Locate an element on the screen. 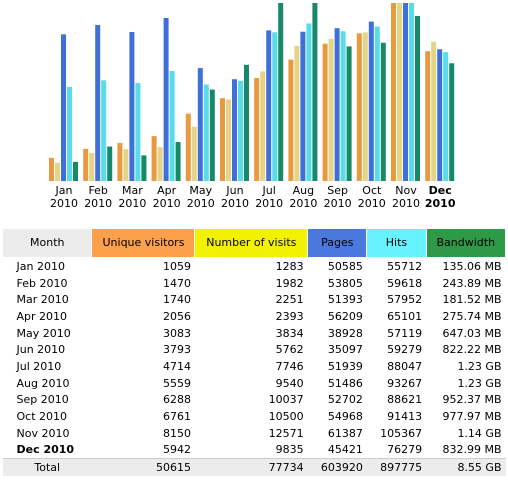 The image size is (508, 492). x-tick-label: Aug 2010 is located at coordinates (303, 197).